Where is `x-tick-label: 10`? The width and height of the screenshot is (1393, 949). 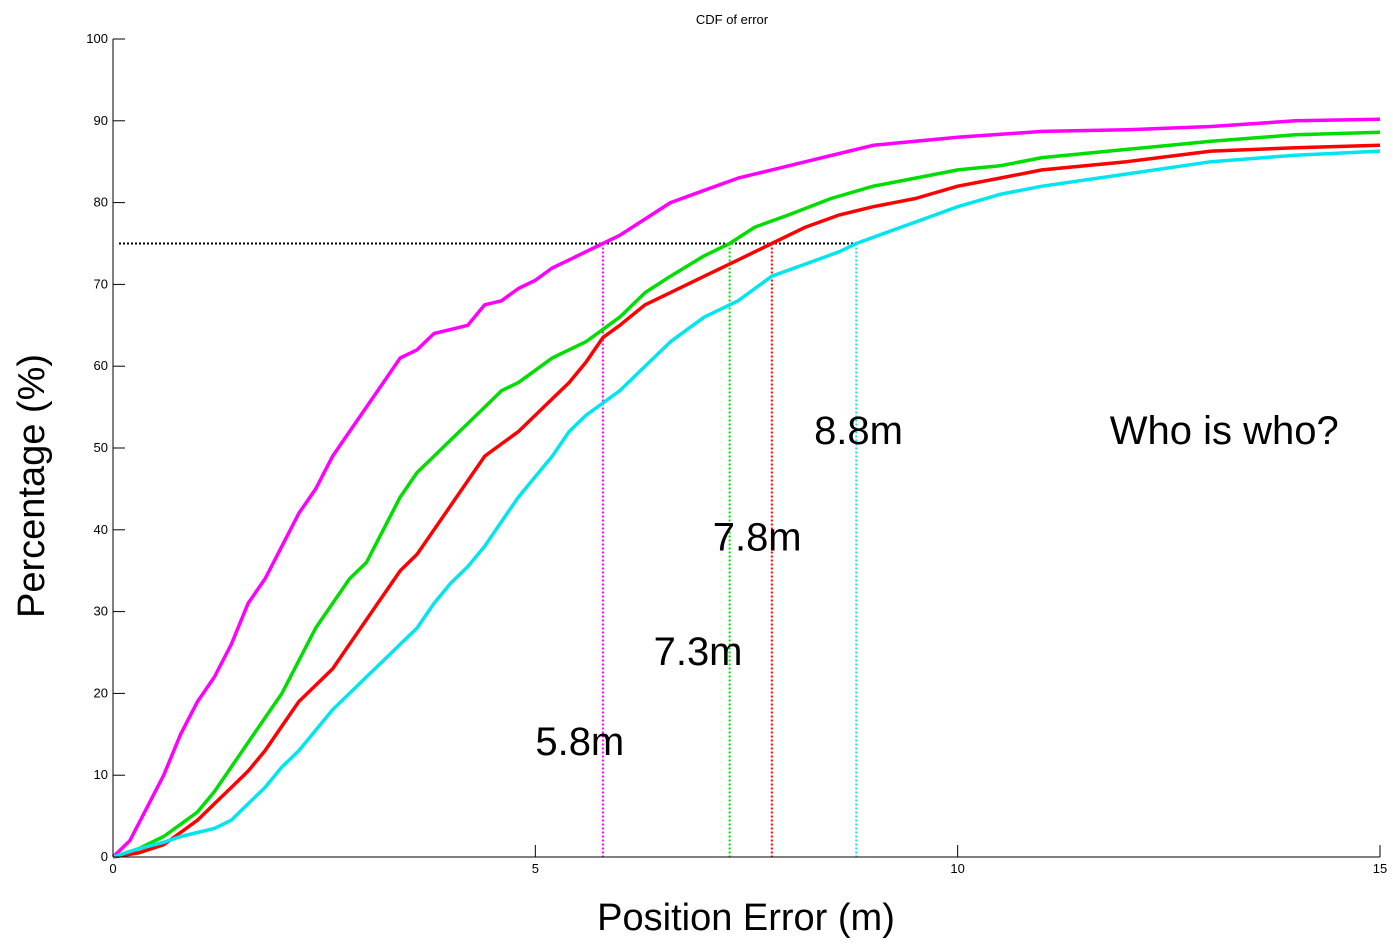 x-tick-label: 10 is located at coordinates (957, 868).